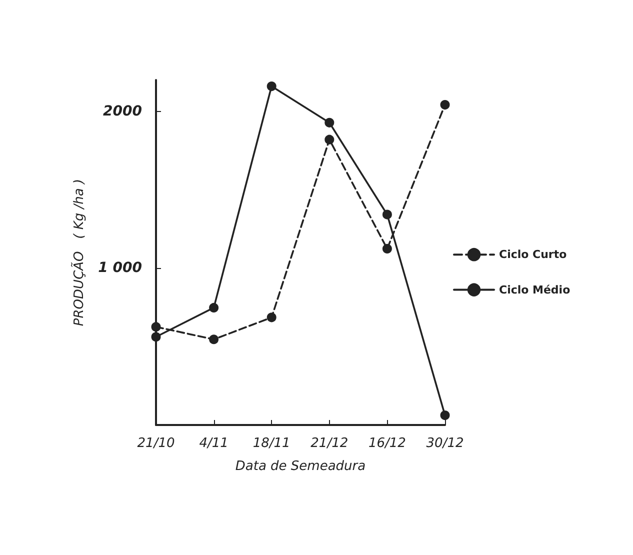 This screenshot has width=633, height=555. Describe the element at coordinates (79, 252) in the screenshot. I see `y-axis-title: PRODUÇÃO ( Kg /ha )` at that location.